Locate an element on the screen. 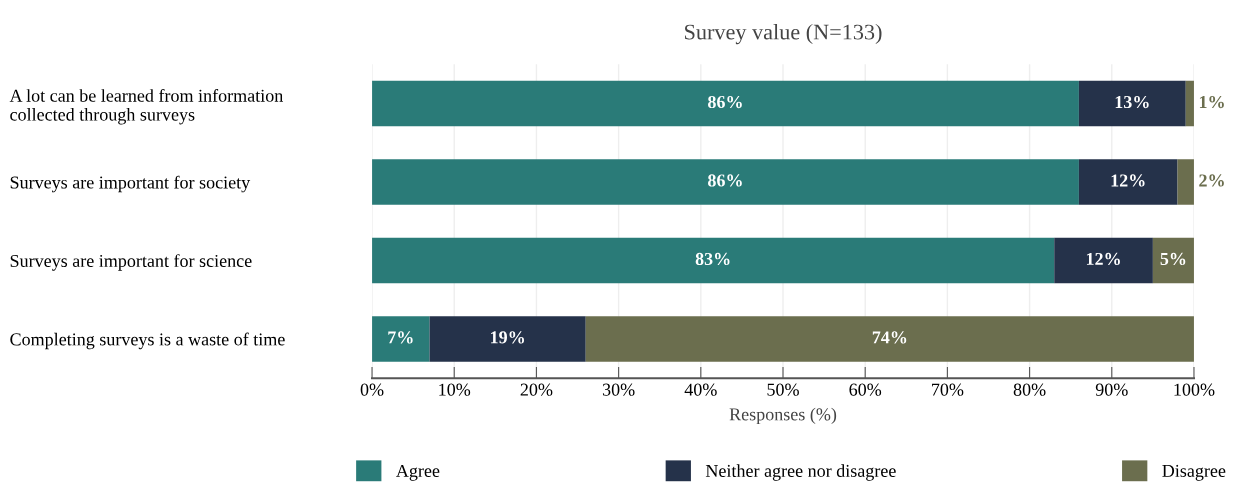 The height and width of the screenshot is (495, 1236). x-tick-label: 20% is located at coordinates (536, 389).